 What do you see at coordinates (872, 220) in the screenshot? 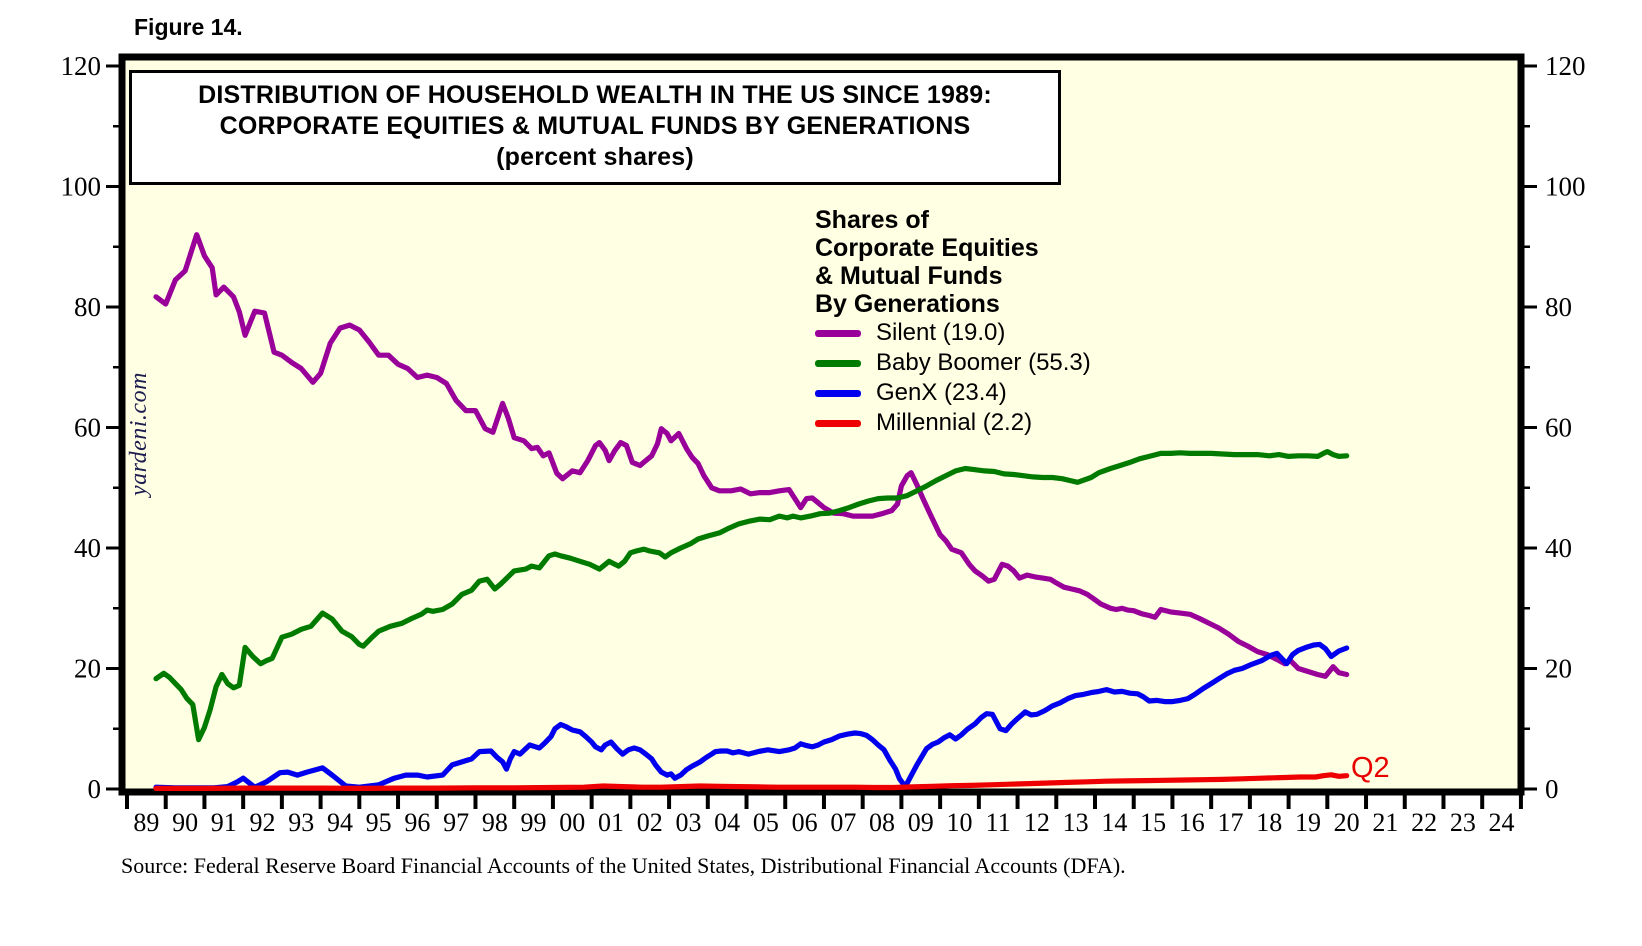
I see `legend-header-line-1: Shares of` at bounding box center [872, 220].